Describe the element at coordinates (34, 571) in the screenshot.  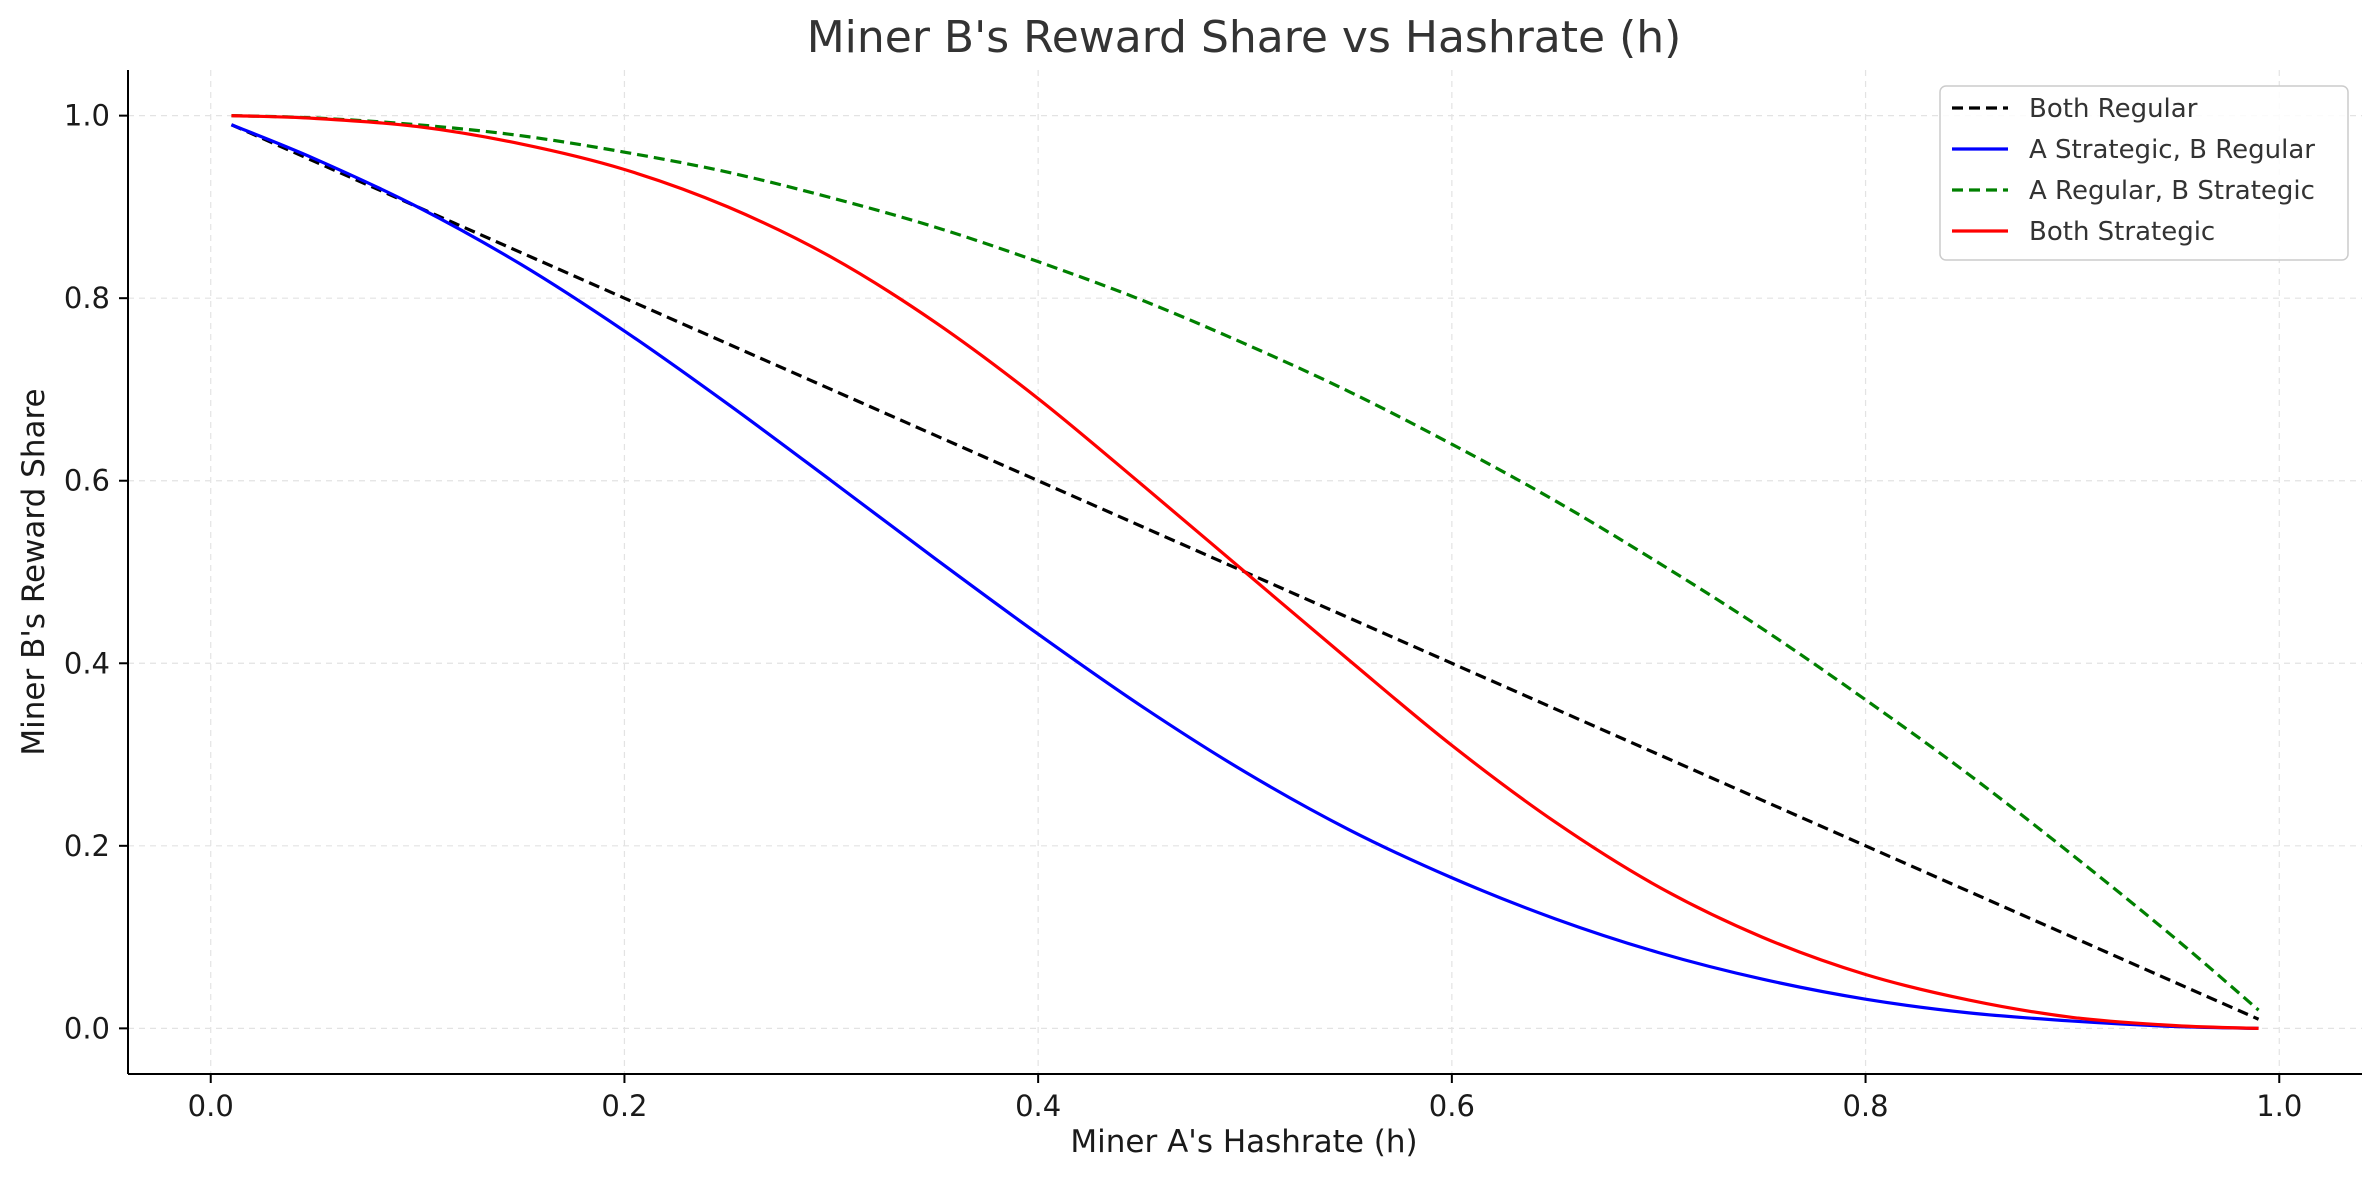
I see `y-axis-label: Miner B's Reward Share` at that location.